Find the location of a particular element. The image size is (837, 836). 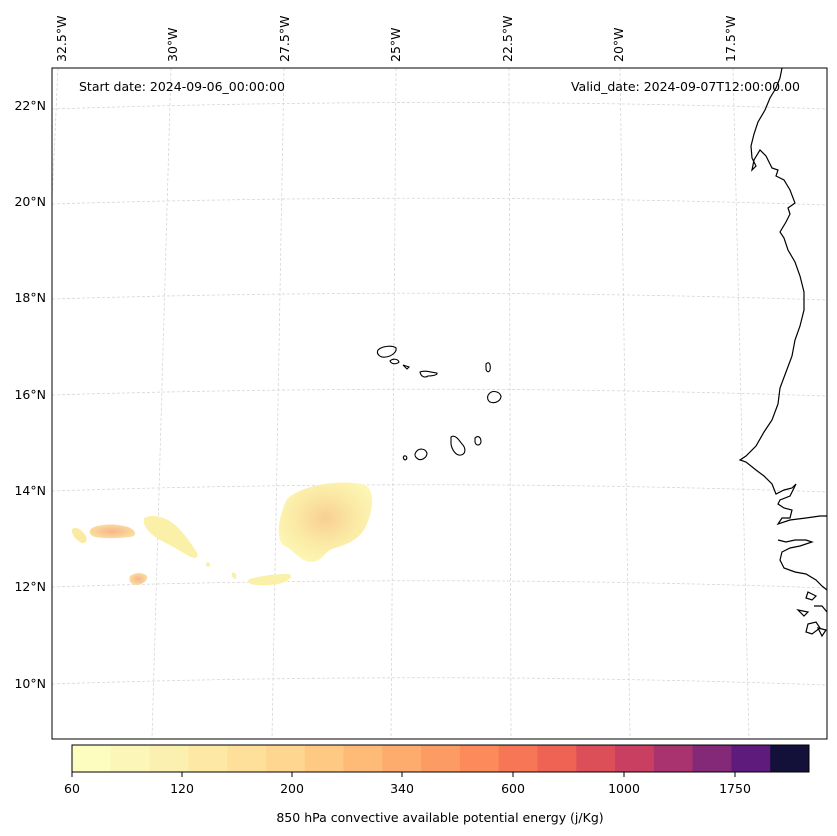

colorbar-tick-60: 60 is located at coordinates (72, 788).